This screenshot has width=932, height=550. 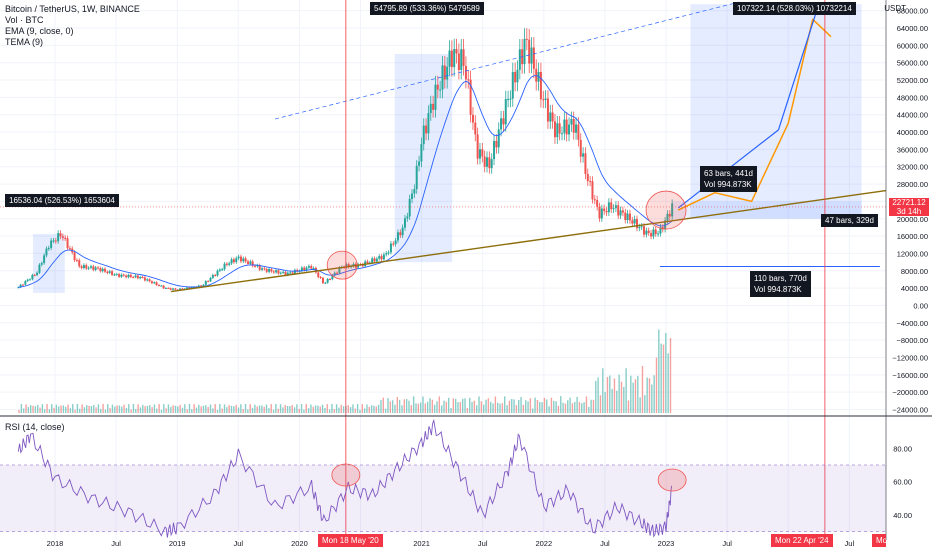 I want to click on price-unit: USDT, so click(x=895, y=8).